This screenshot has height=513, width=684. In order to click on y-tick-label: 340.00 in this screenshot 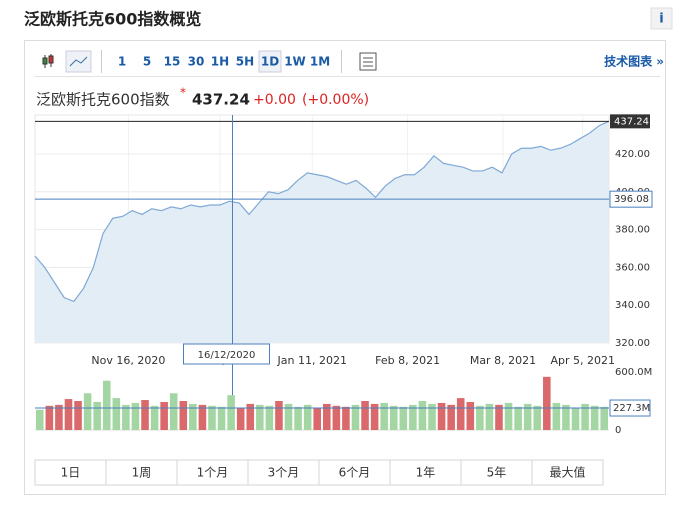, I will do `click(632, 305)`.